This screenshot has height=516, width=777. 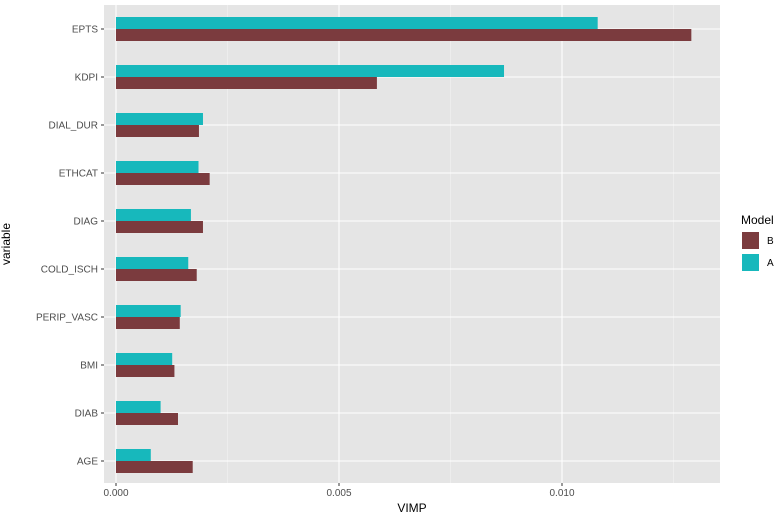 I want to click on x-axis-title: VIMP, so click(x=411, y=508).